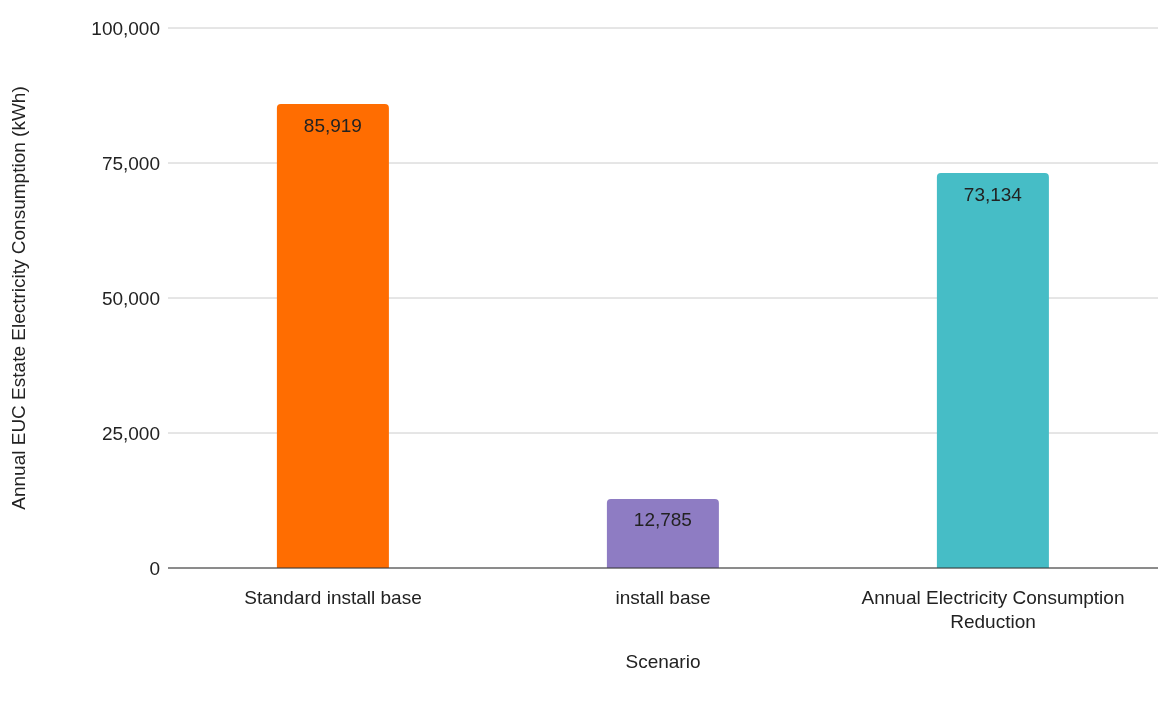  What do you see at coordinates (993, 609) in the screenshot?
I see `x-tick-label: Annual Electricity Consumption Reduction` at bounding box center [993, 609].